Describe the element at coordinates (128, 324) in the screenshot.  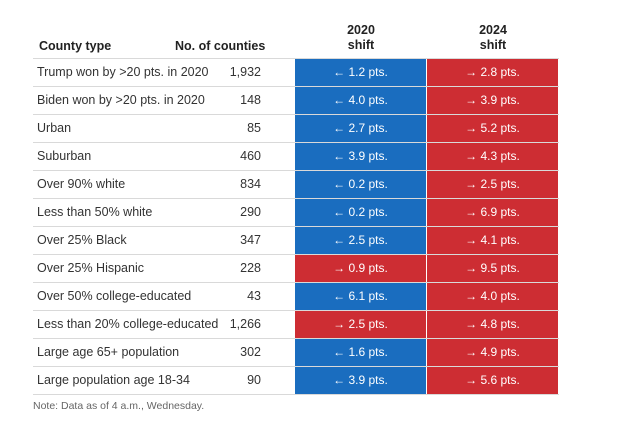
I see `county-type-cell: Less than 20% college-educated` at that location.